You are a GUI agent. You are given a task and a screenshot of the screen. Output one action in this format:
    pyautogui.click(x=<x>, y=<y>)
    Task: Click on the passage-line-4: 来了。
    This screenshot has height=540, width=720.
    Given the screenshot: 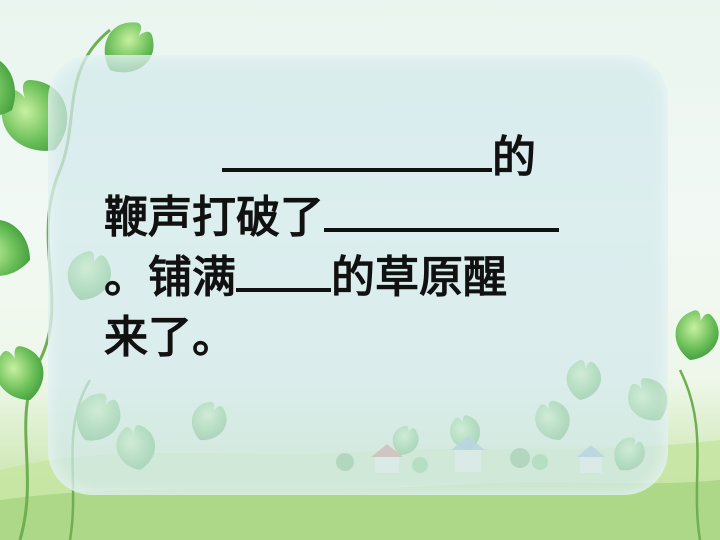 What is the action you would take?
    pyautogui.click(x=364, y=338)
    